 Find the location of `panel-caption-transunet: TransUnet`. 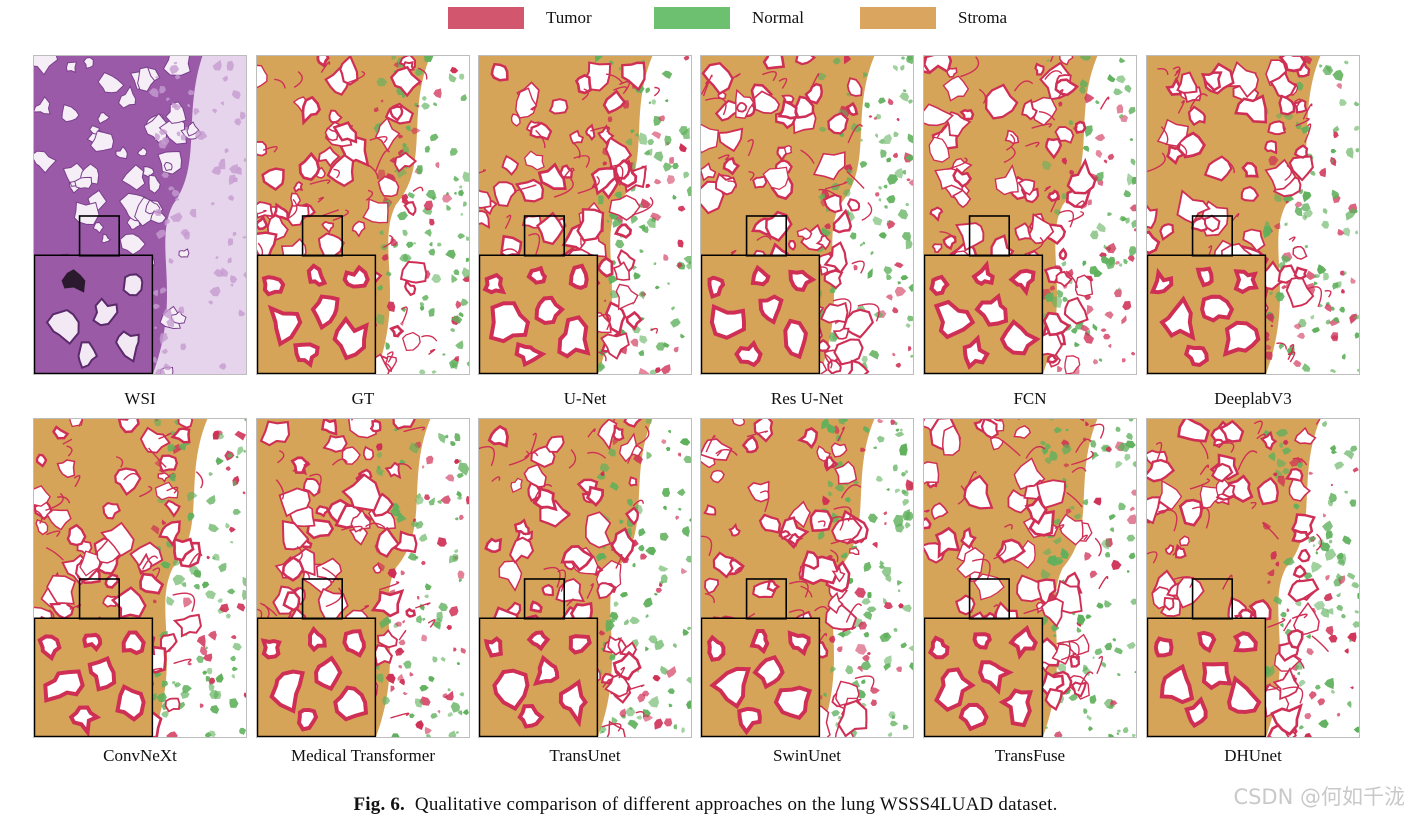

panel-caption-transunet: TransUnet is located at coordinates (585, 755).